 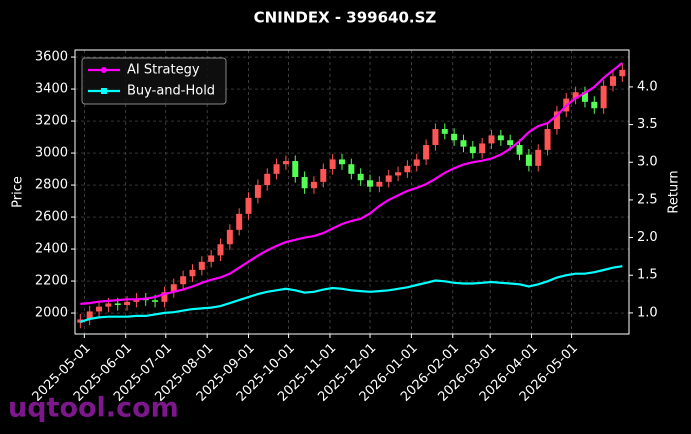 What do you see at coordinates (51, 313) in the screenshot?
I see `y-tick-label: 2000` at bounding box center [51, 313].